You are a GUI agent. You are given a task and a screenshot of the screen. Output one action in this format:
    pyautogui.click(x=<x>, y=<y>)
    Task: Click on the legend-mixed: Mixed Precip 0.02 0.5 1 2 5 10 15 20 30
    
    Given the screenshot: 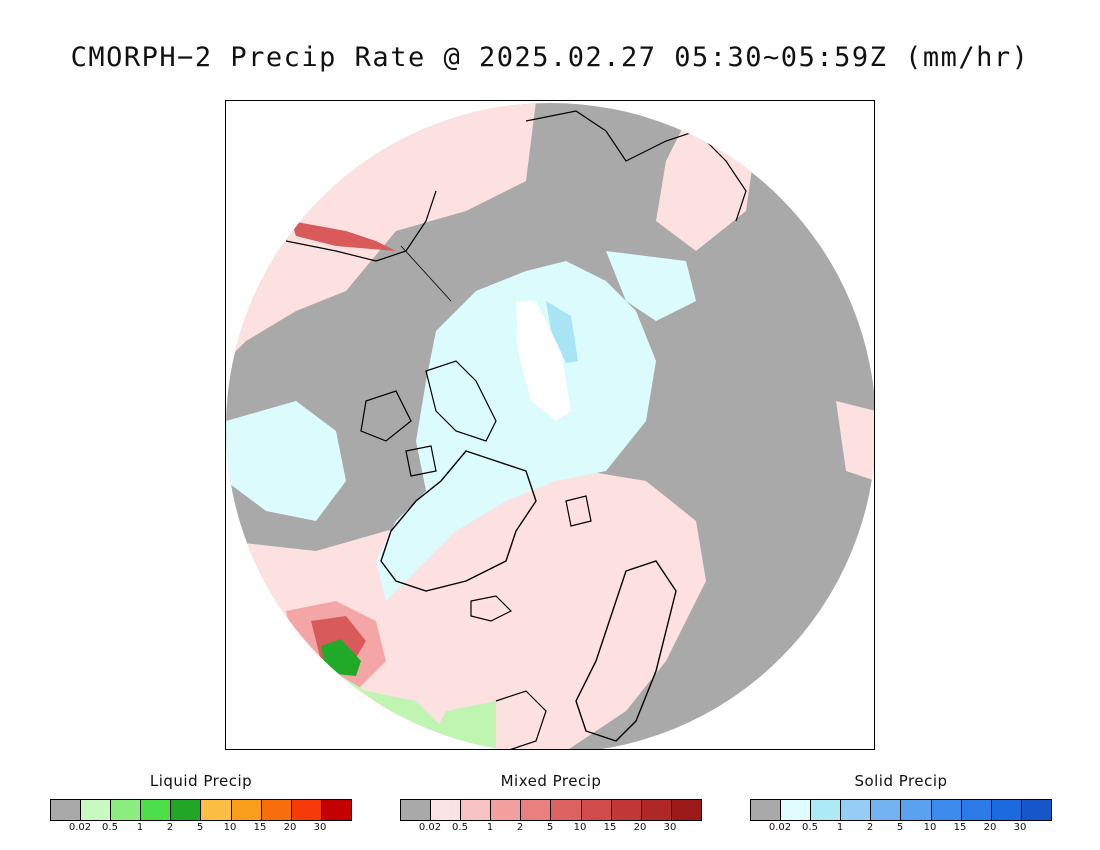 What is the action you would take?
    pyautogui.click(x=551, y=804)
    